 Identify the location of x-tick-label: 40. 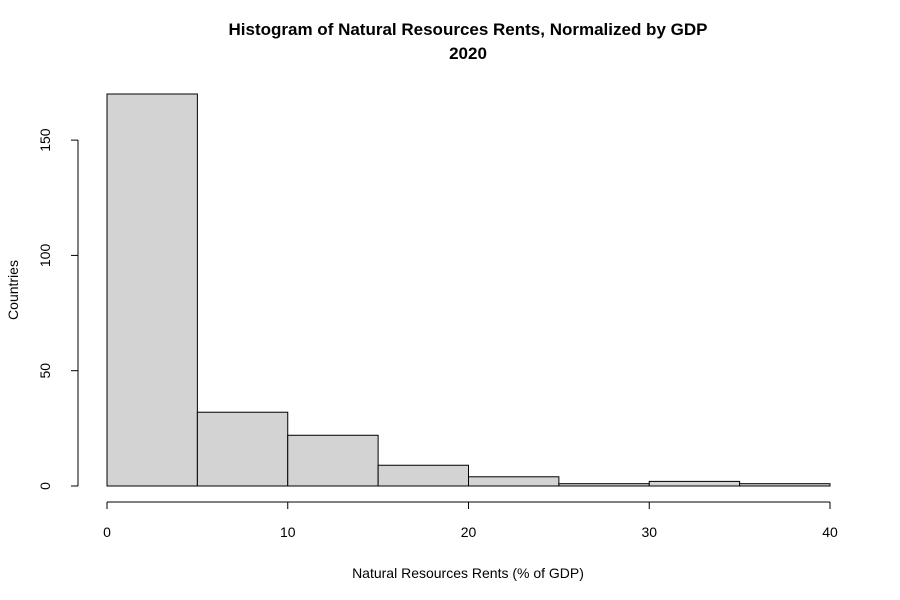
(830, 532).